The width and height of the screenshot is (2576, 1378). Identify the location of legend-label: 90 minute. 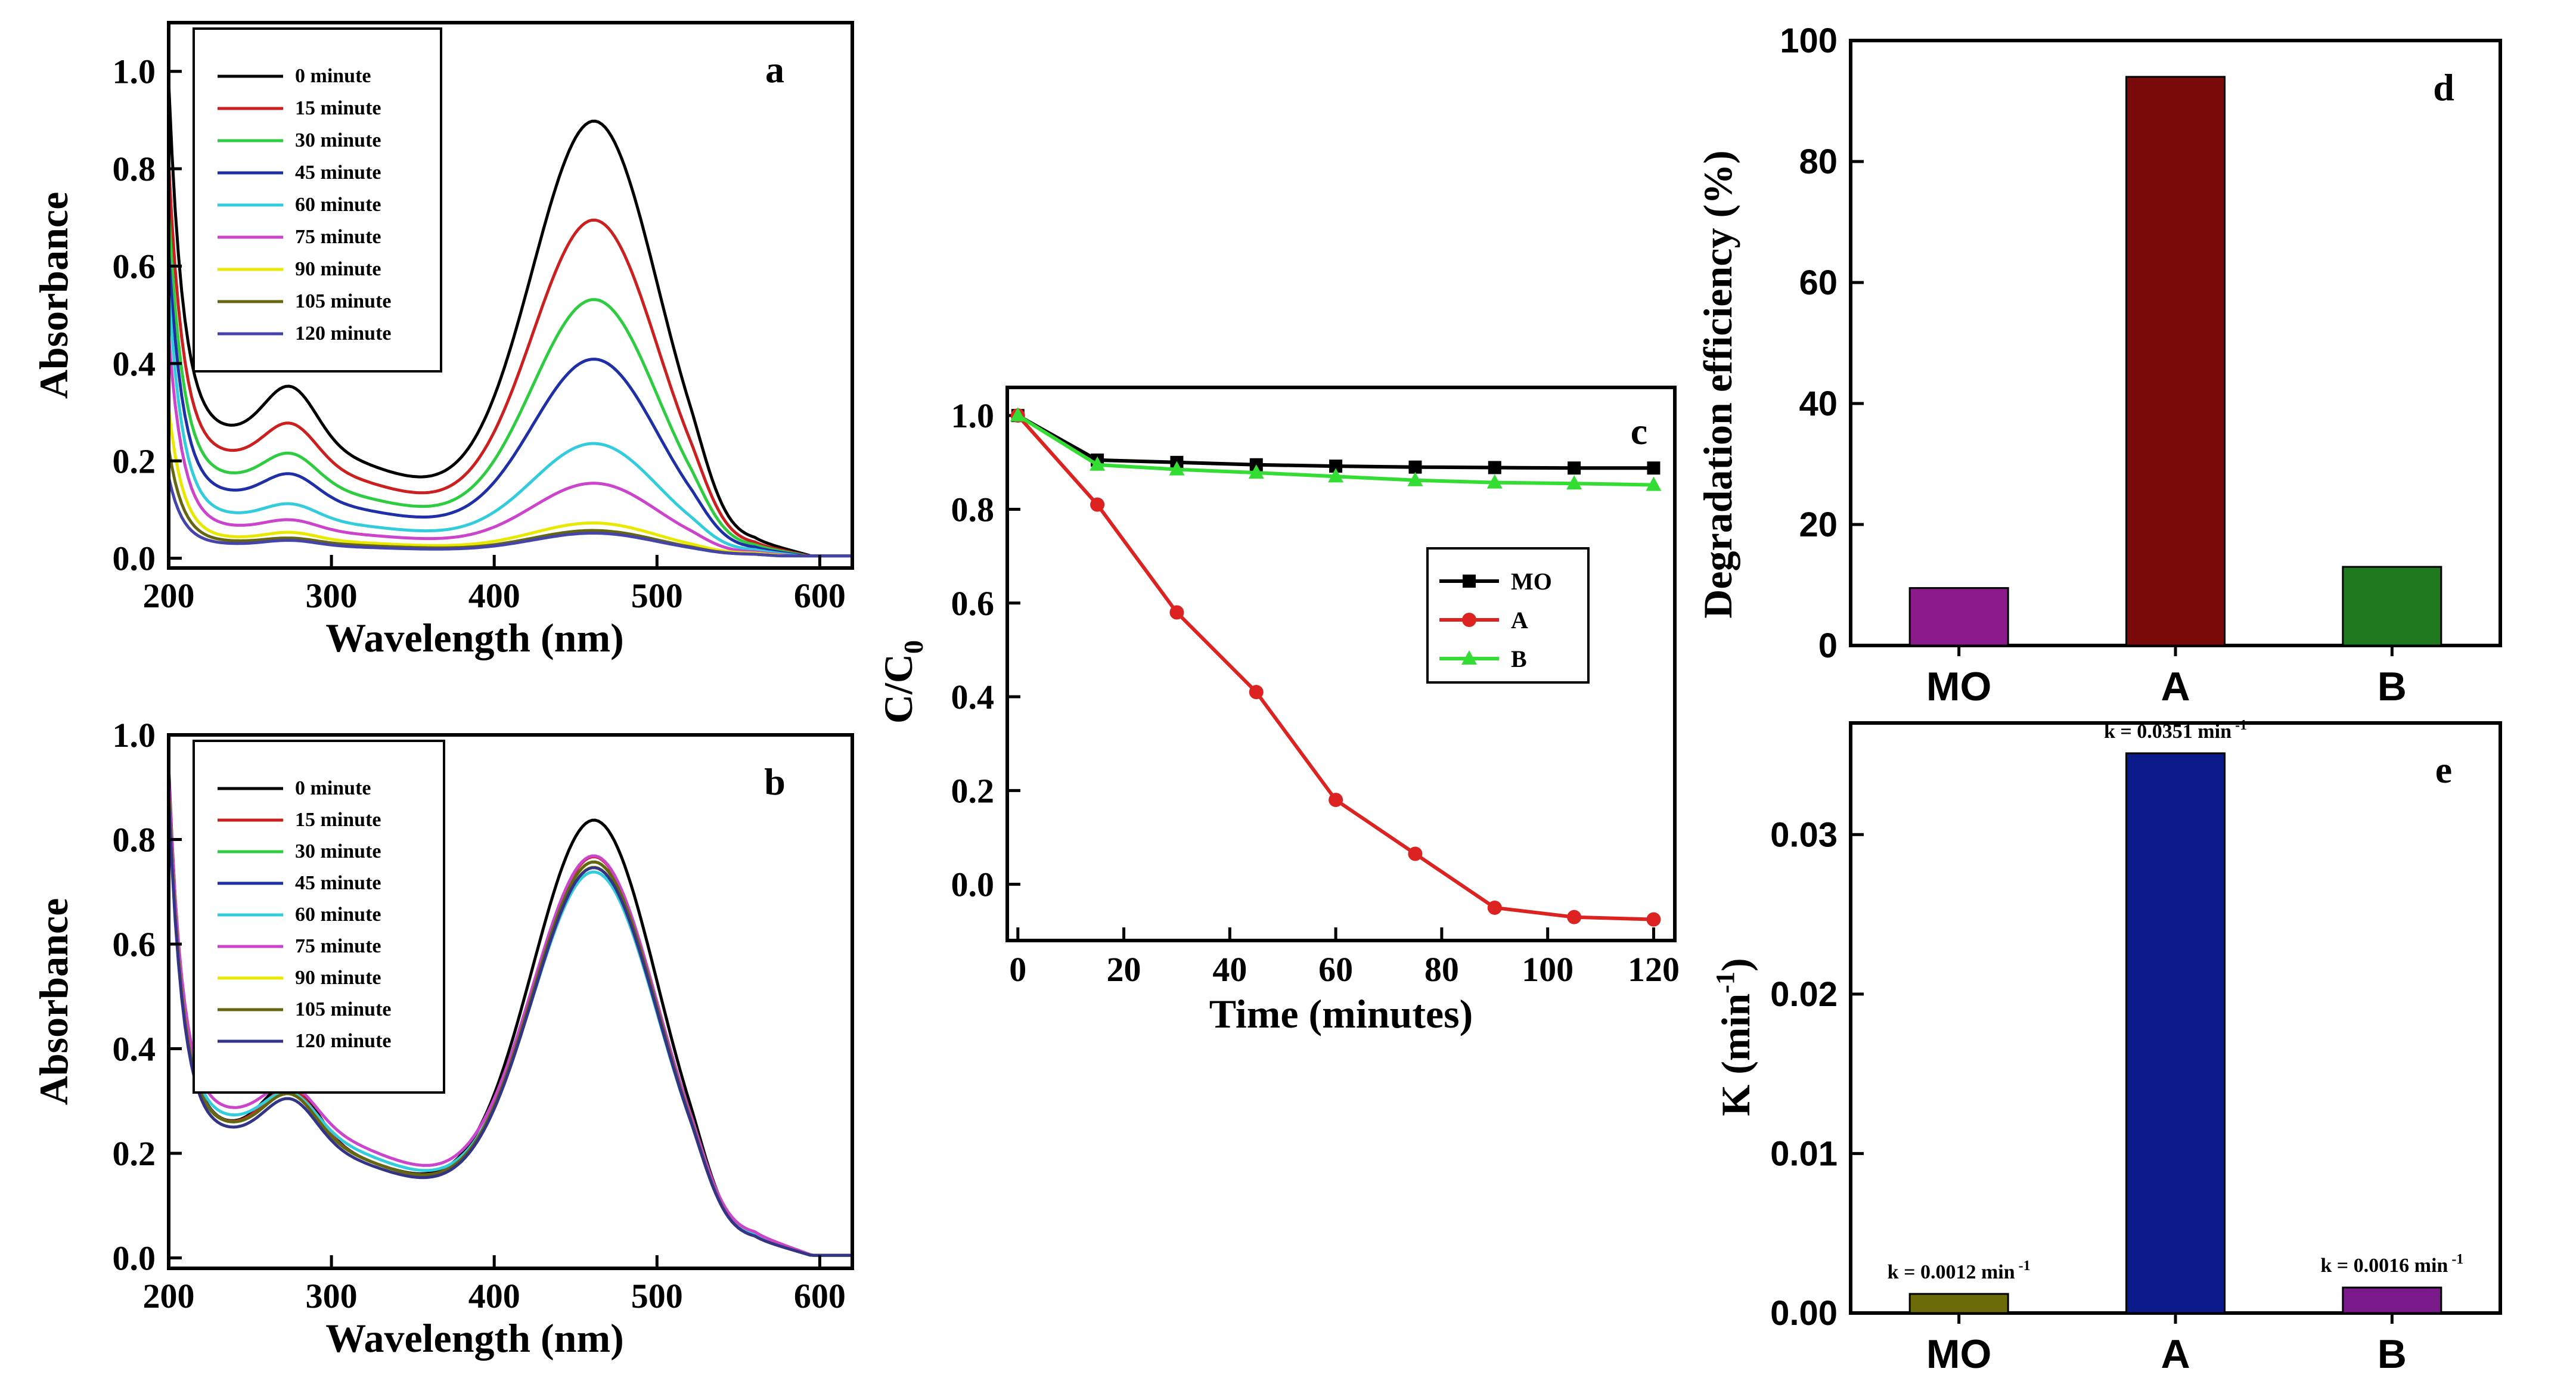
(338, 978).